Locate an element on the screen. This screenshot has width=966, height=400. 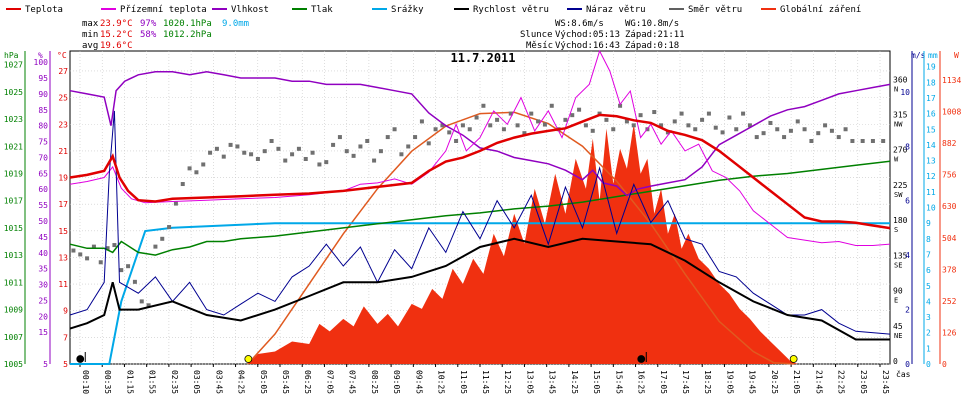
legend-naraz-label: Náraz větru is located at coordinates (616, 10).